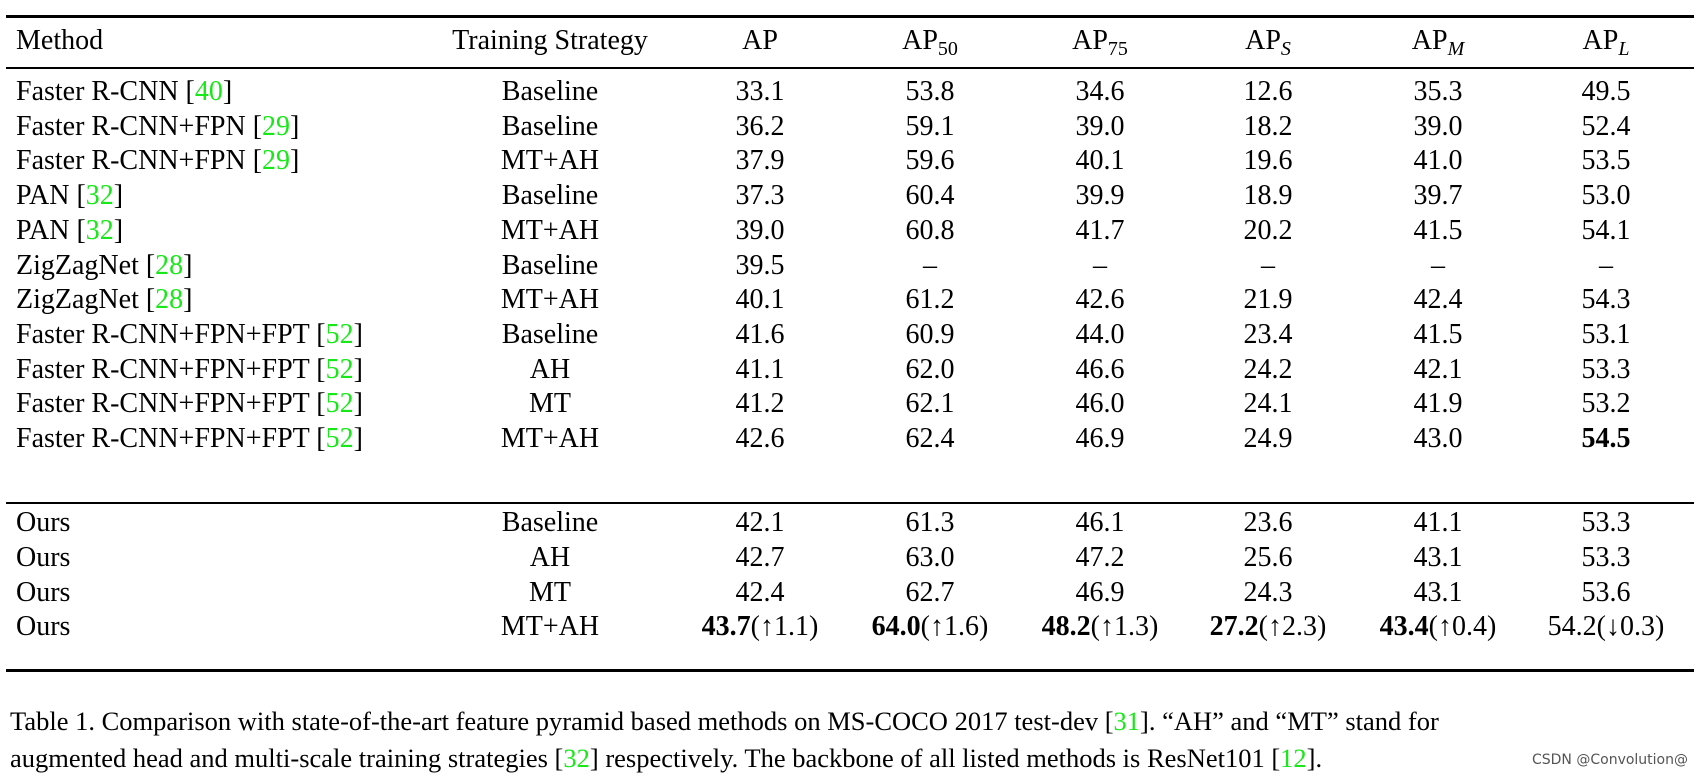 This screenshot has height=782, width=1700. Describe the element at coordinates (850, 523) in the screenshot. I see `table-row: Ours Baseline 42.1 61.3 46.1 23.6 41.1 53.3` at that location.